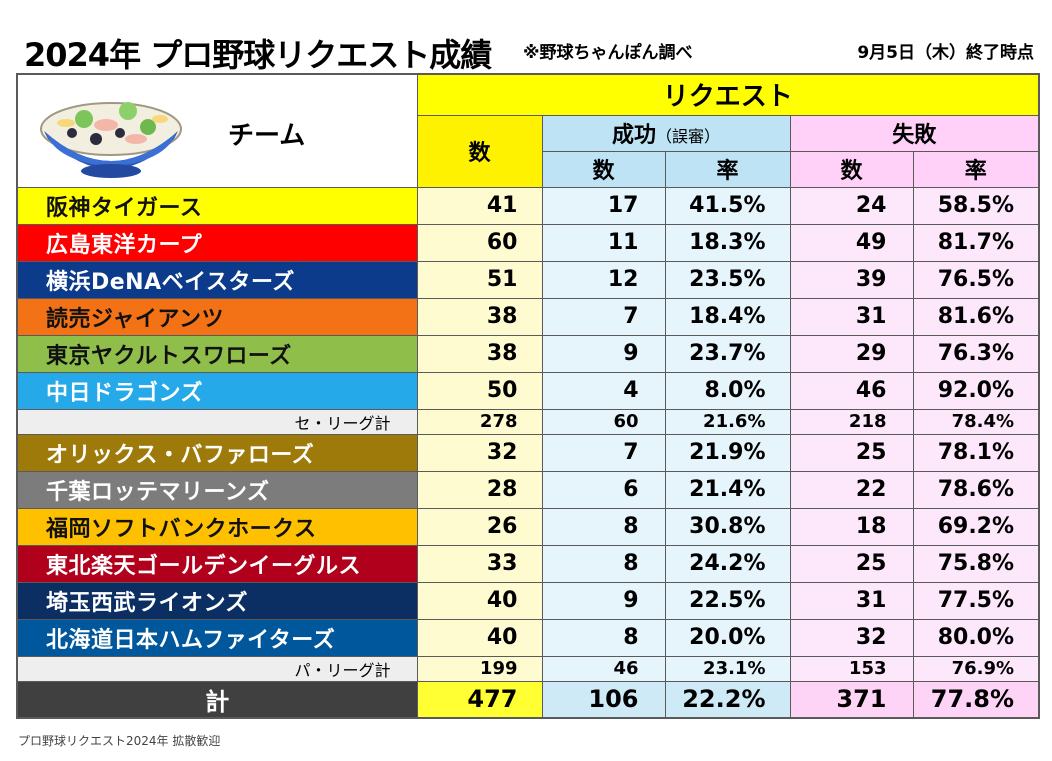 This screenshot has width=1052, height=761. What do you see at coordinates (728, 94) in the screenshot?
I see `request-header: リクエスト` at bounding box center [728, 94].